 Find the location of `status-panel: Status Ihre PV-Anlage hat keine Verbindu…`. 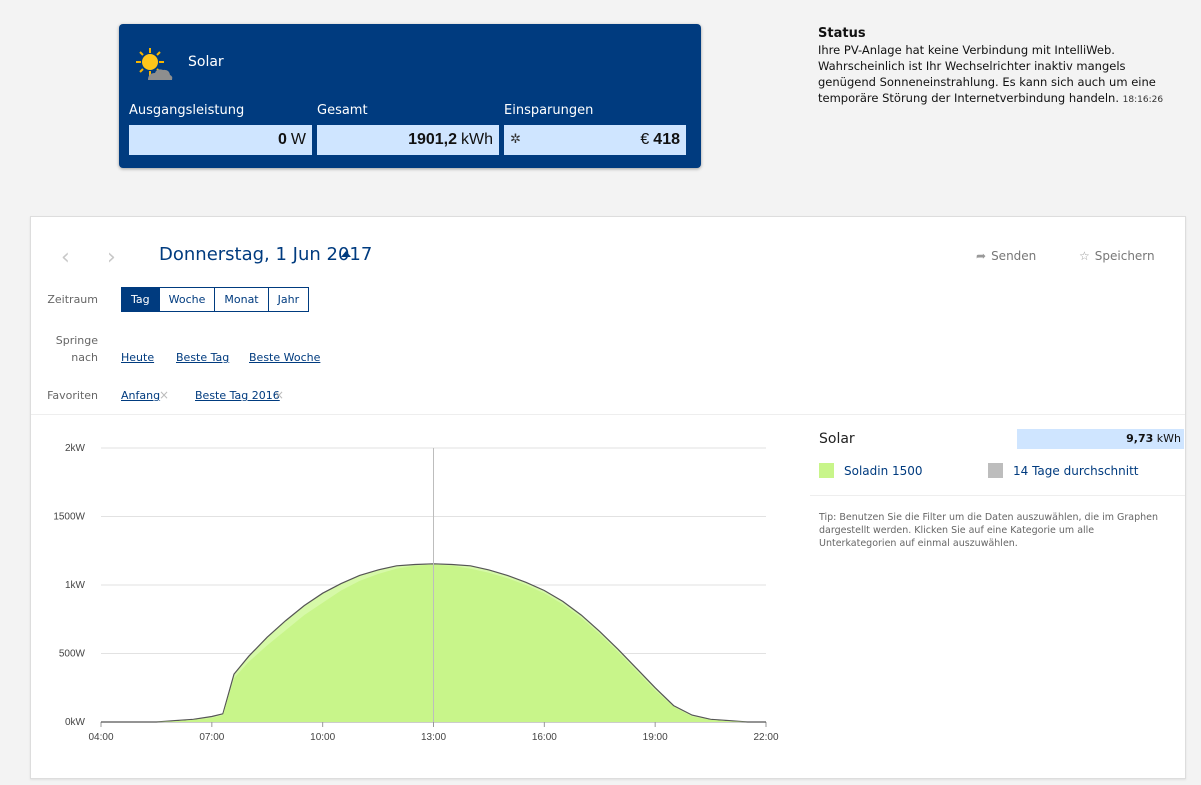

status-panel: Status Ihre PV-Anlage hat keine Verbindu… is located at coordinates (998, 67).